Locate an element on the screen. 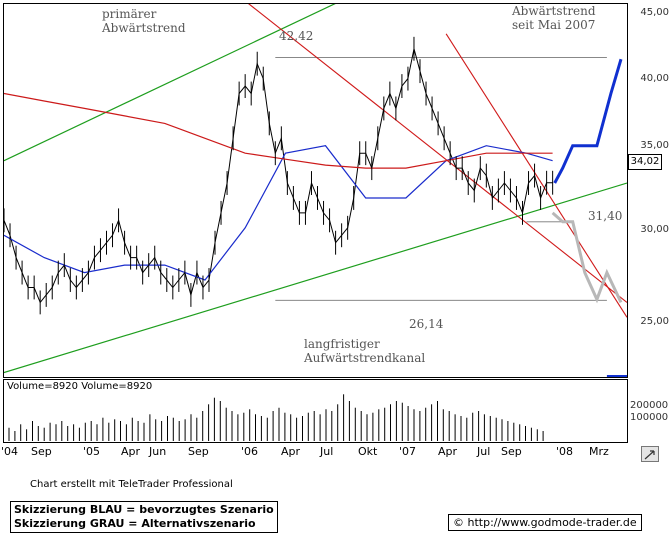  y-tick-45: 45,00 is located at coordinates (654, 12).